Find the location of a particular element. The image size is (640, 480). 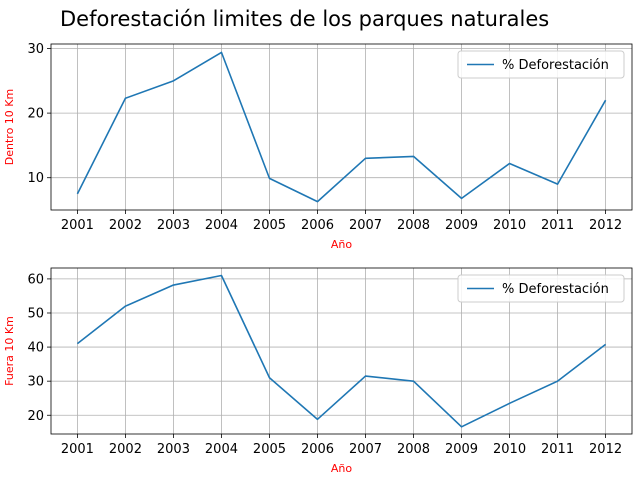

chart-1-x-tick-label: 2002 is located at coordinates (125, 225).